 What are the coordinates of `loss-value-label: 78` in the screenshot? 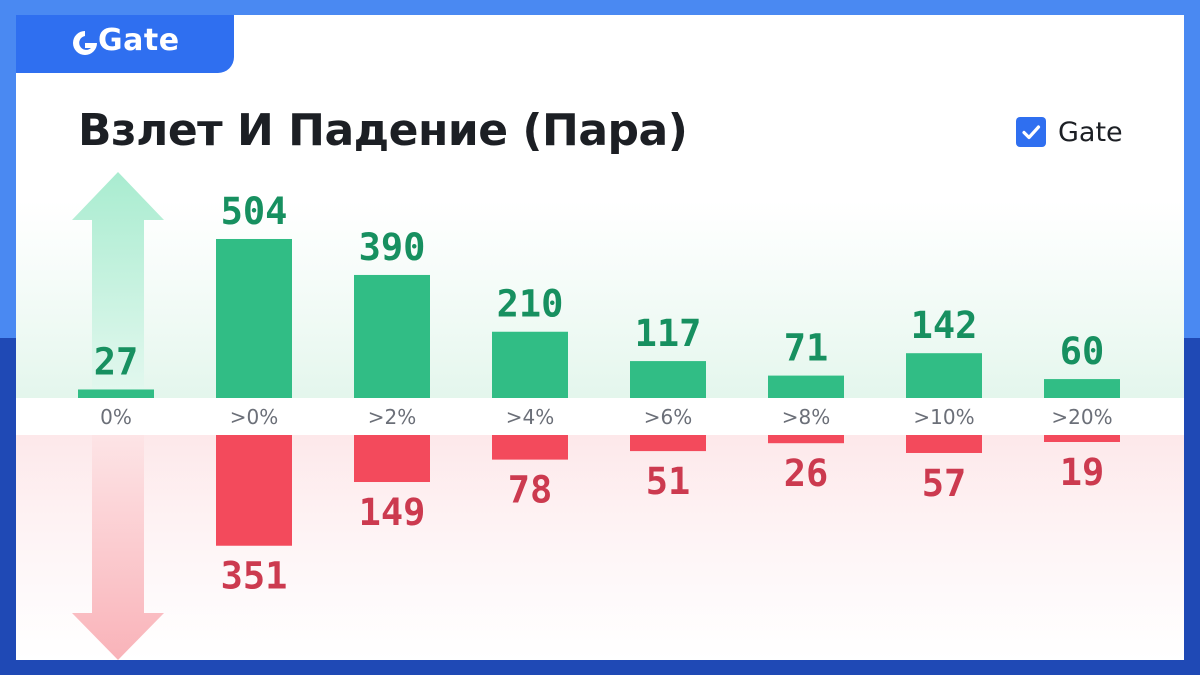 It's located at (530, 490).